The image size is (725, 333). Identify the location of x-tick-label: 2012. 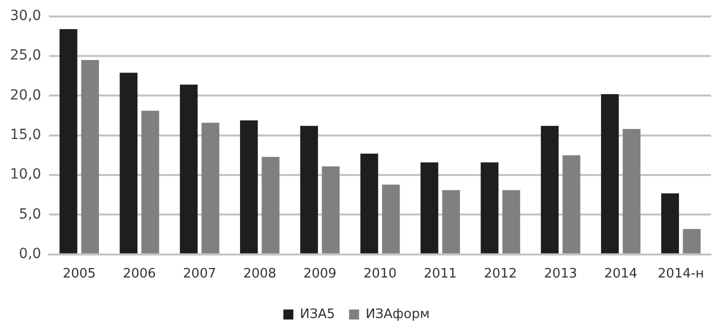
(500, 274).